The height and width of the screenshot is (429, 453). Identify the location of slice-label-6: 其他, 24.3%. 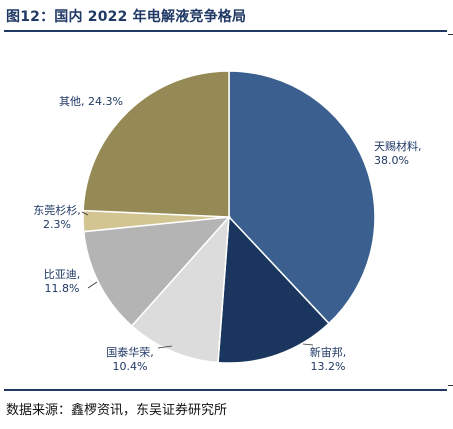
(91, 101).